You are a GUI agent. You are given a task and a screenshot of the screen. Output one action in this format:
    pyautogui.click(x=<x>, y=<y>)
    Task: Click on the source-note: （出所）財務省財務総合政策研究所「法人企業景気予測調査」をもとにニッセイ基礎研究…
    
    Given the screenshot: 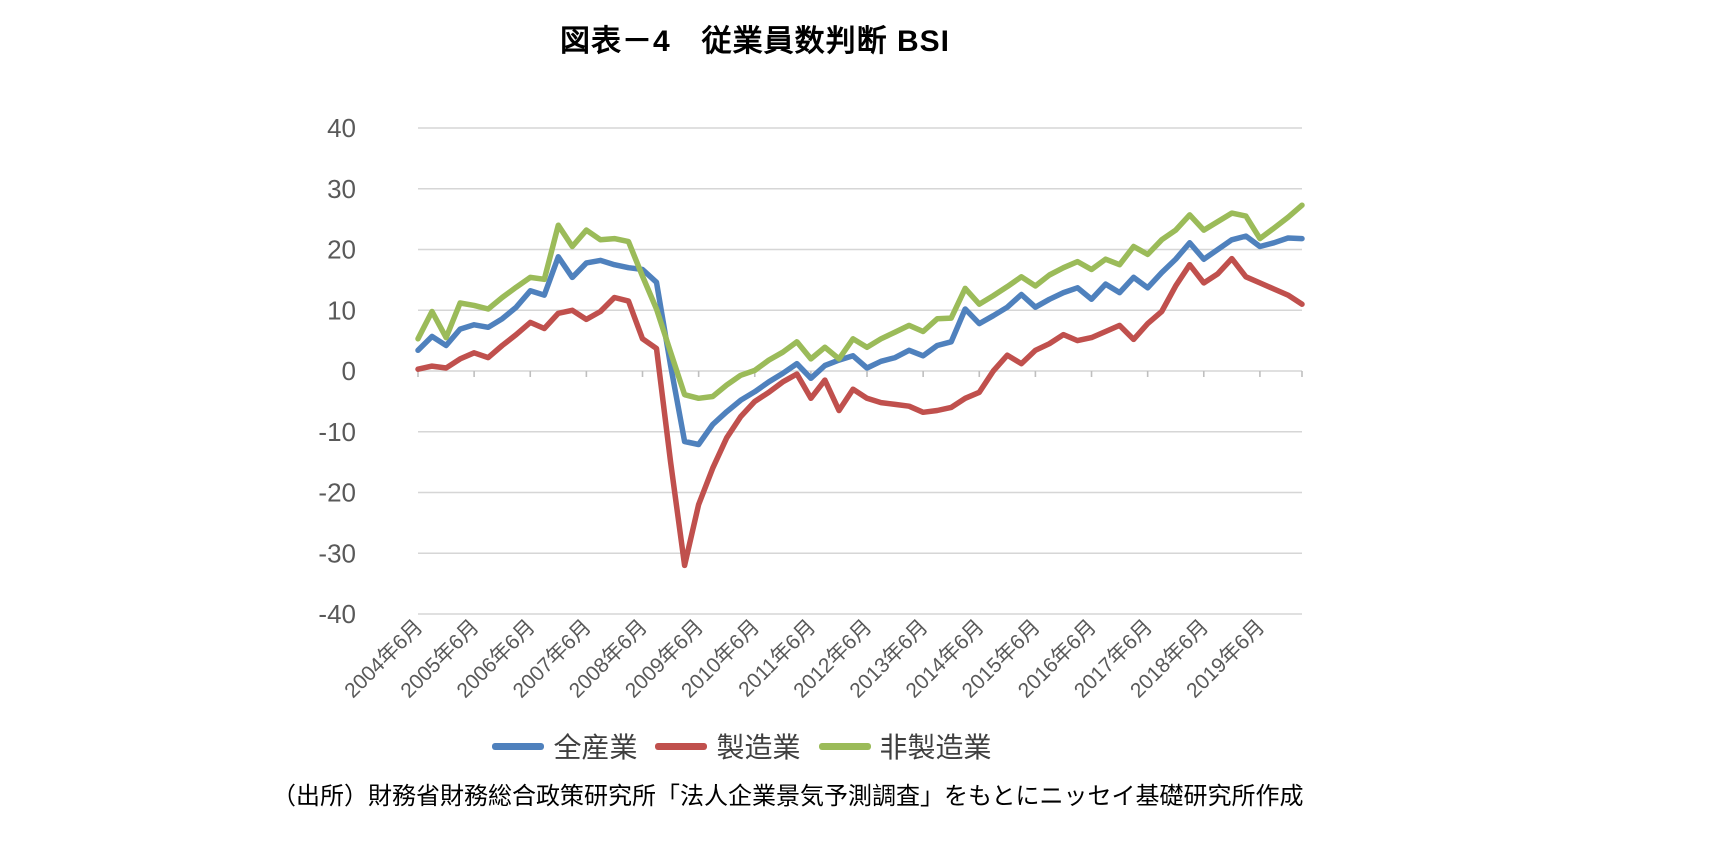 What is the action you would take?
    pyautogui.click(x=788, y=796)
    